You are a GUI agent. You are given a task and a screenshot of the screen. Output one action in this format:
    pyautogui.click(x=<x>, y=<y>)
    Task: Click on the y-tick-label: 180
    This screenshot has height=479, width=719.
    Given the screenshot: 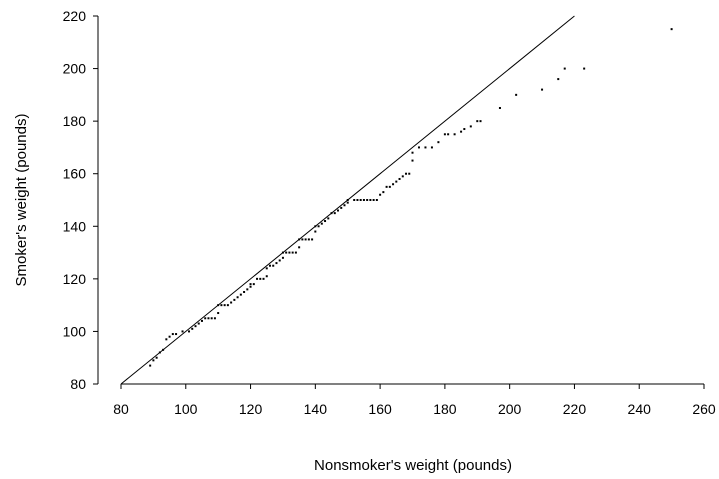 What is the action you would take?
    pyautogui.click(x=75, y=121)
    